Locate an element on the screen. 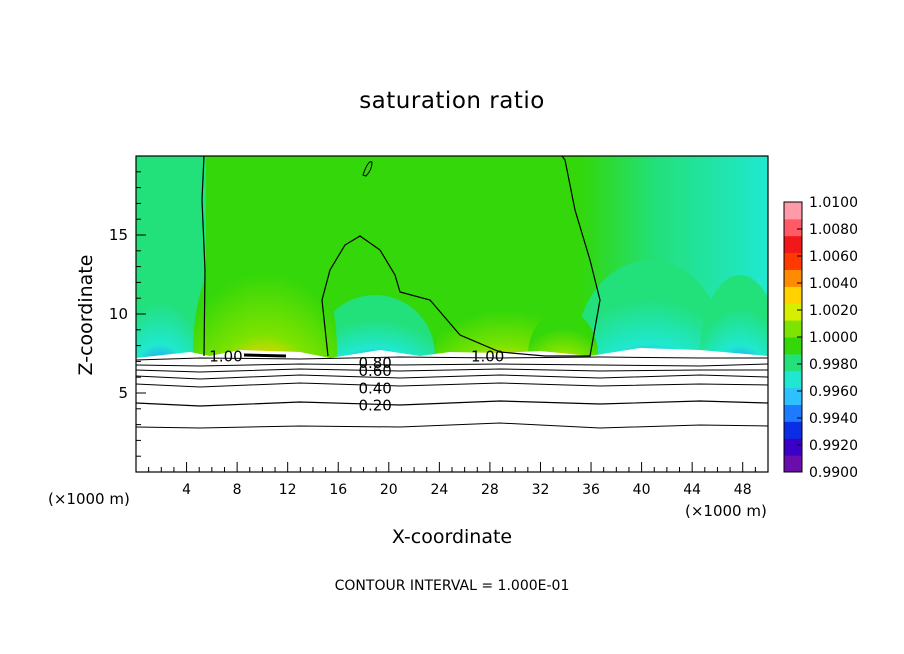 The image size is (904, 654). x-unit-label-right: (×1000 m) is located at coordinates (726, 511).